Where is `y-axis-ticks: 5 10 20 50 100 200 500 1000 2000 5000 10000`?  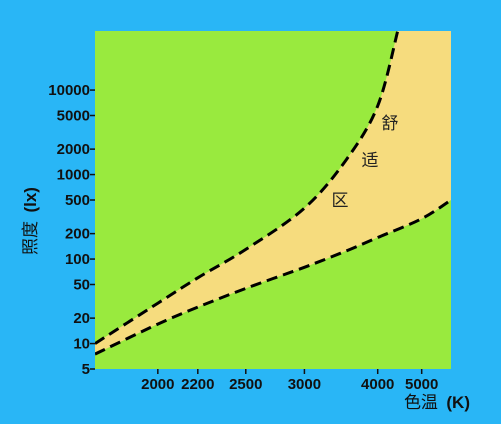
y-axis-ticks: 5 10 20 50 100 200 500 1000 2000 5000 10000 is located at coordinates (71, 230).